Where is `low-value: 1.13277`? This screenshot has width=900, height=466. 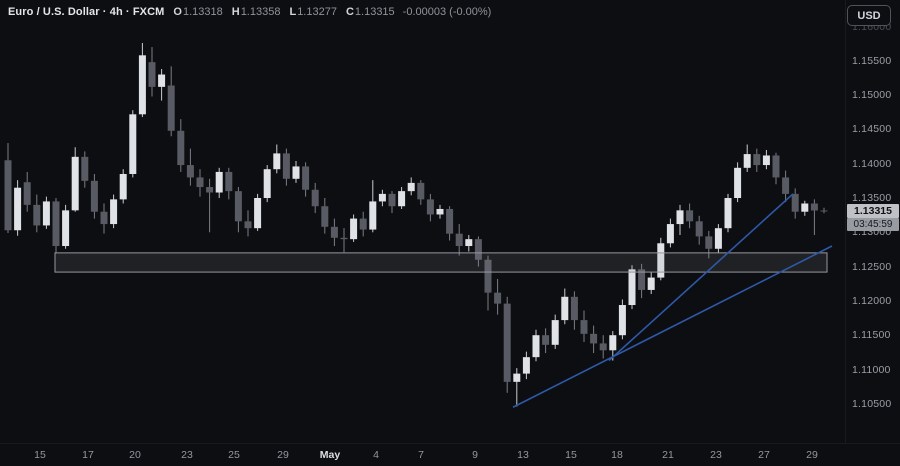
low-value: 1.13277 is located at coordinates (317, 12).